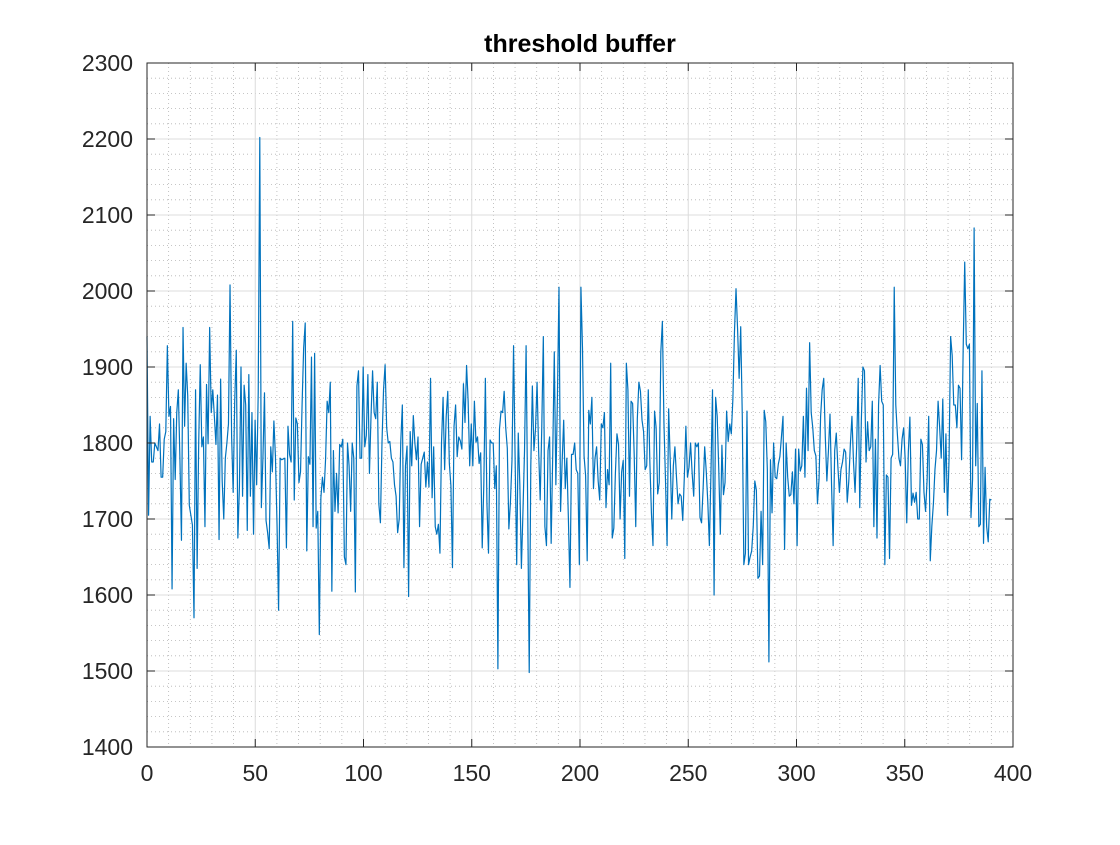 This screenshot has height=845, width=1120. I want to click on x-tick-label: 100, so click(363, 773).